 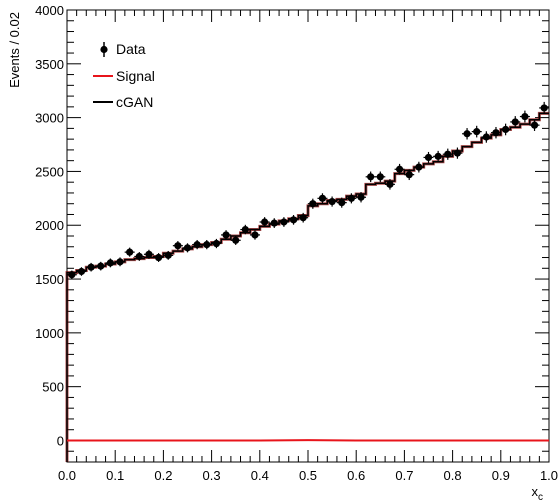 What do you see at coordinates (49, 279) in the screenshot?
I see `y-tick-label: 1500` at bounding box center [49, 279].